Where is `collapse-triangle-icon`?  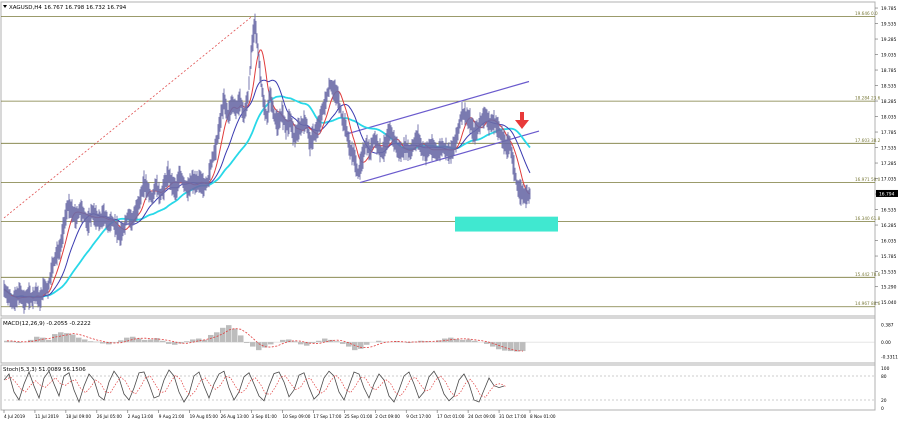
collapse-triangle-icon is located at coordinates (5, 6).